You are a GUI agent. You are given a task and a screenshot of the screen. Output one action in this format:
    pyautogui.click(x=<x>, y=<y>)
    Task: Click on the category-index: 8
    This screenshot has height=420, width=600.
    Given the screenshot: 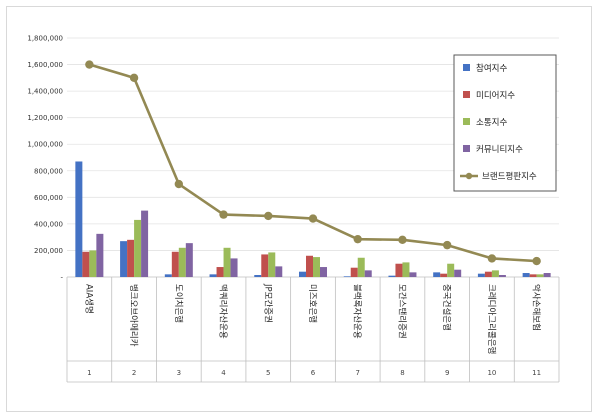 What is the action you would take?
    pyautogui.click(x=402, y=373)
    